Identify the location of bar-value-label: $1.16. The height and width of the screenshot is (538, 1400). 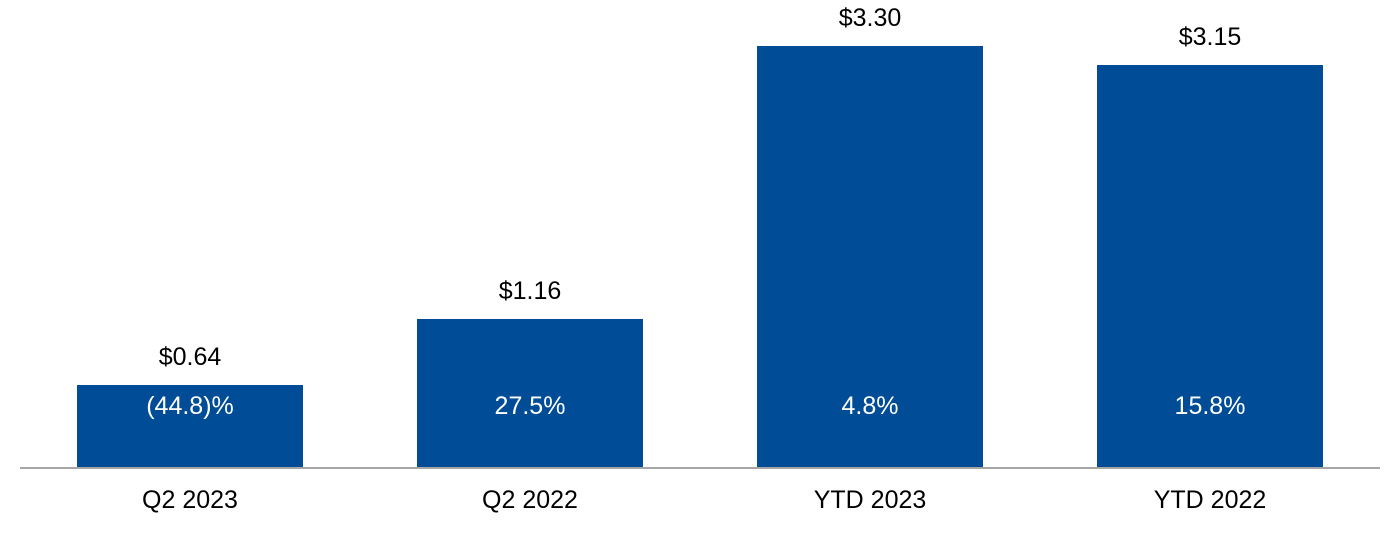
(530, 291).